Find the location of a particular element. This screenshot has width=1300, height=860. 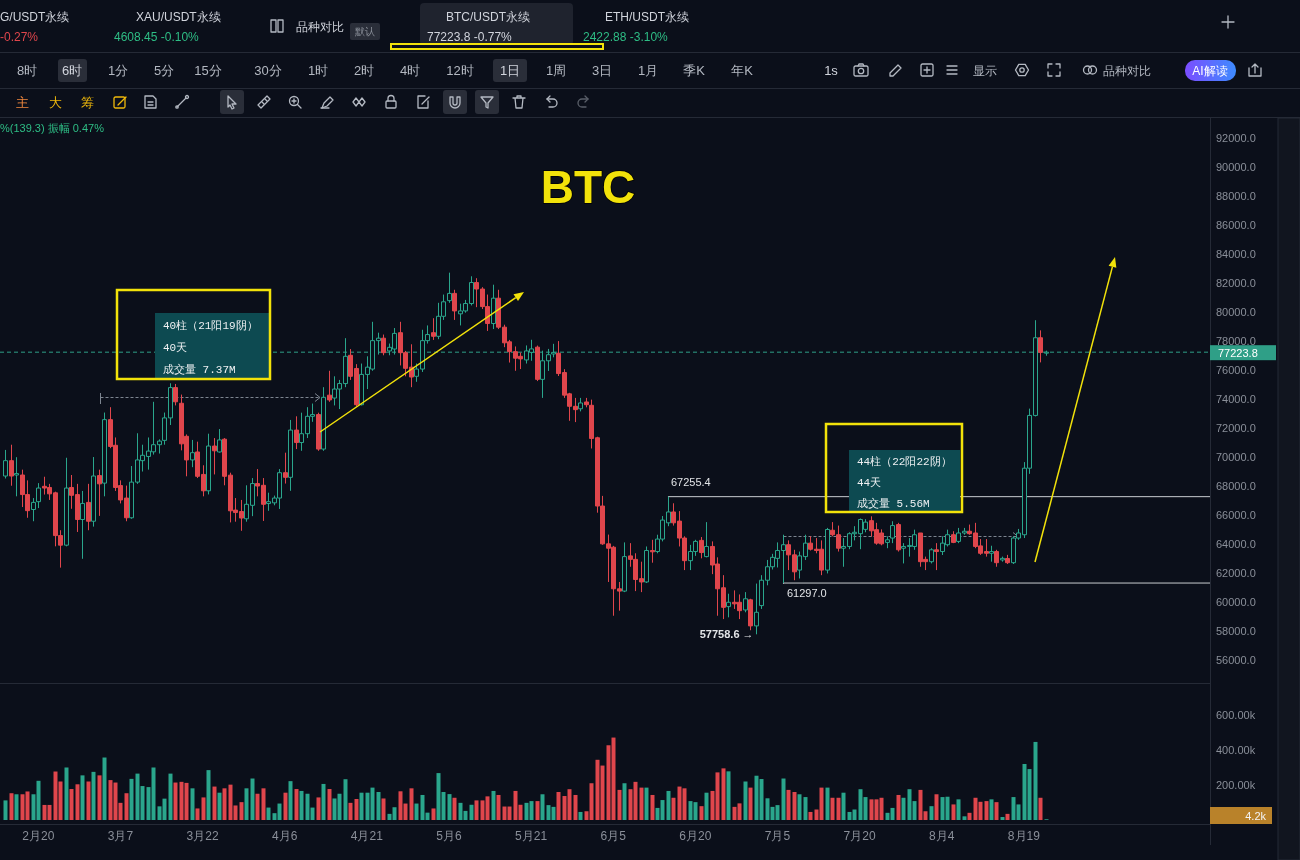

x-tick-label: 7月5 is located at coordinates (777, 836).